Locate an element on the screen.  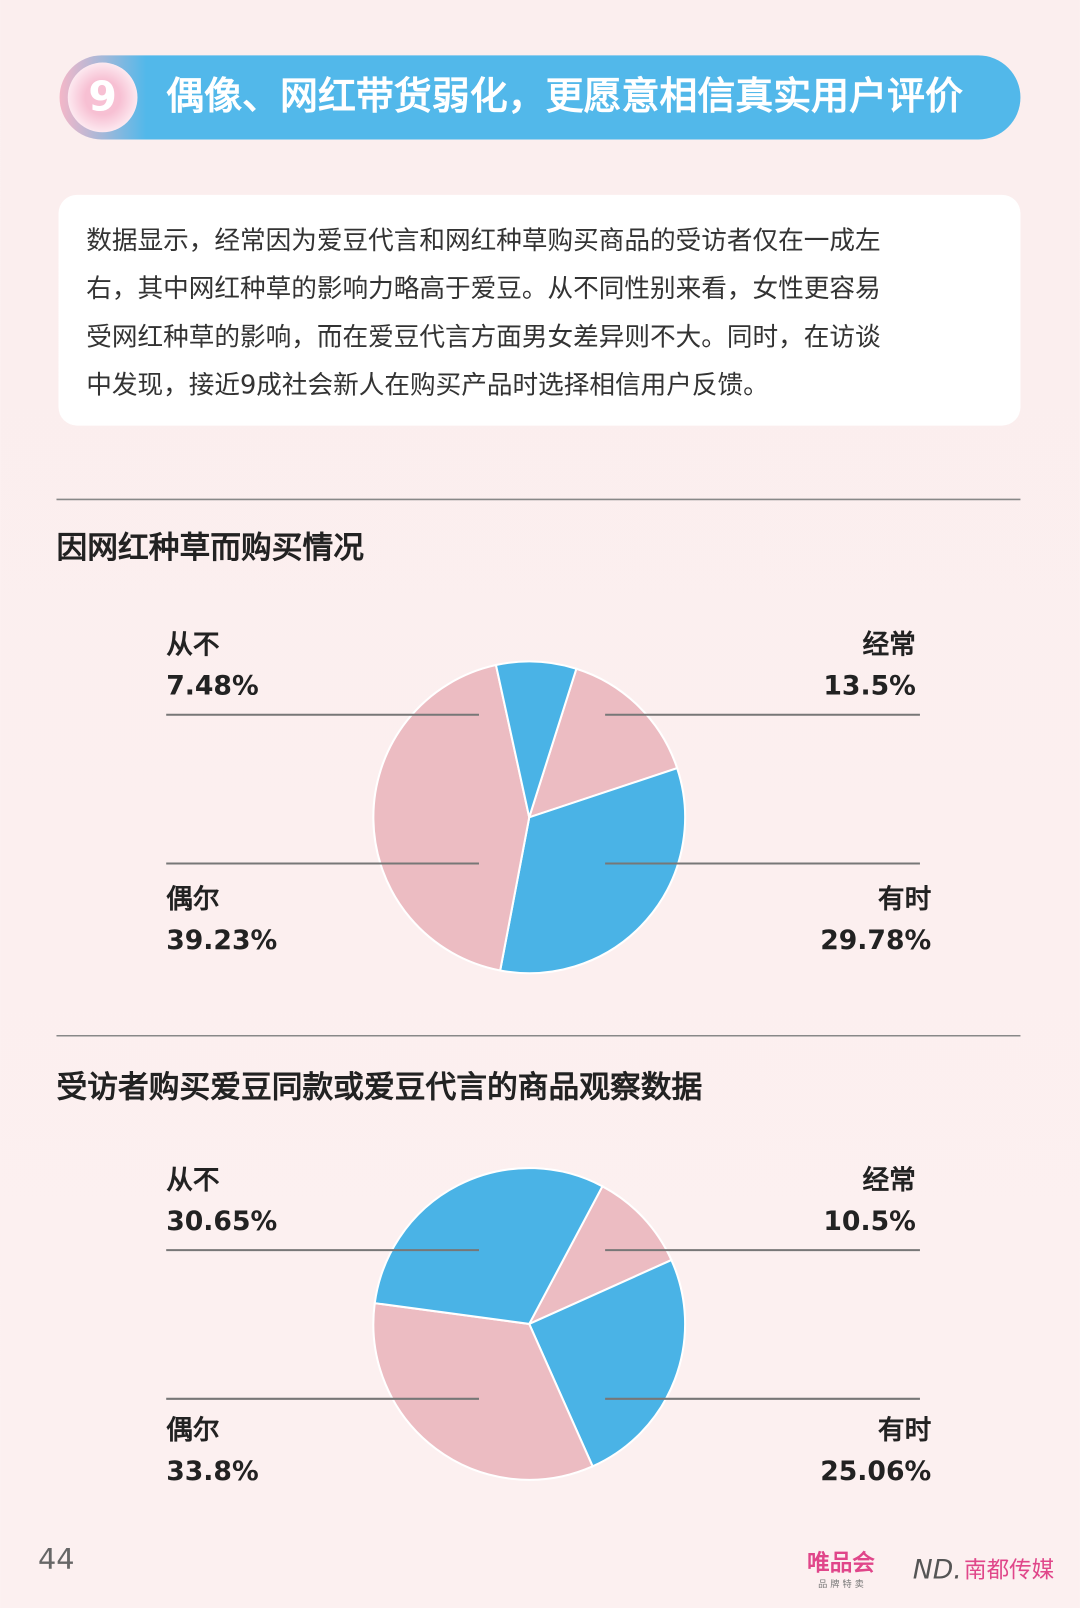
paragraph-line: 数据显示，经常因为爱豆代言和网红种草购买商品的受访者仅在一成左 is located at coordinates (483, 241).